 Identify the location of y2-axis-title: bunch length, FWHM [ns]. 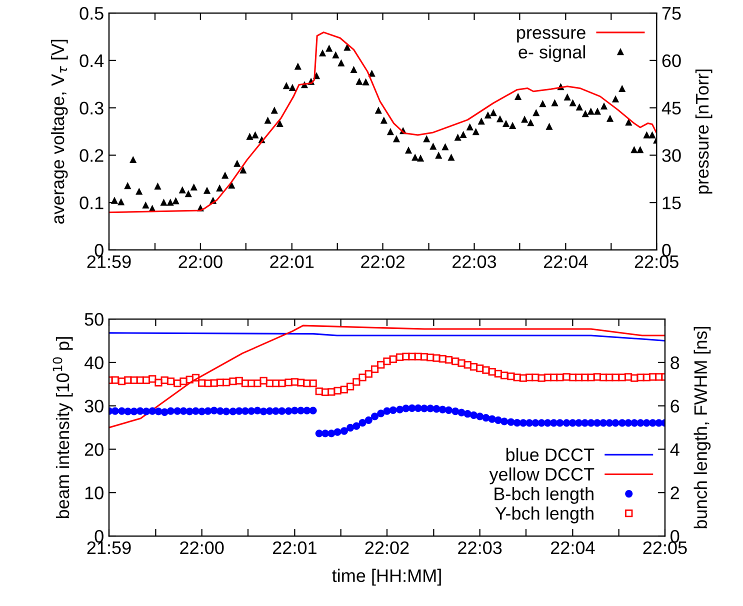
(702, 427).